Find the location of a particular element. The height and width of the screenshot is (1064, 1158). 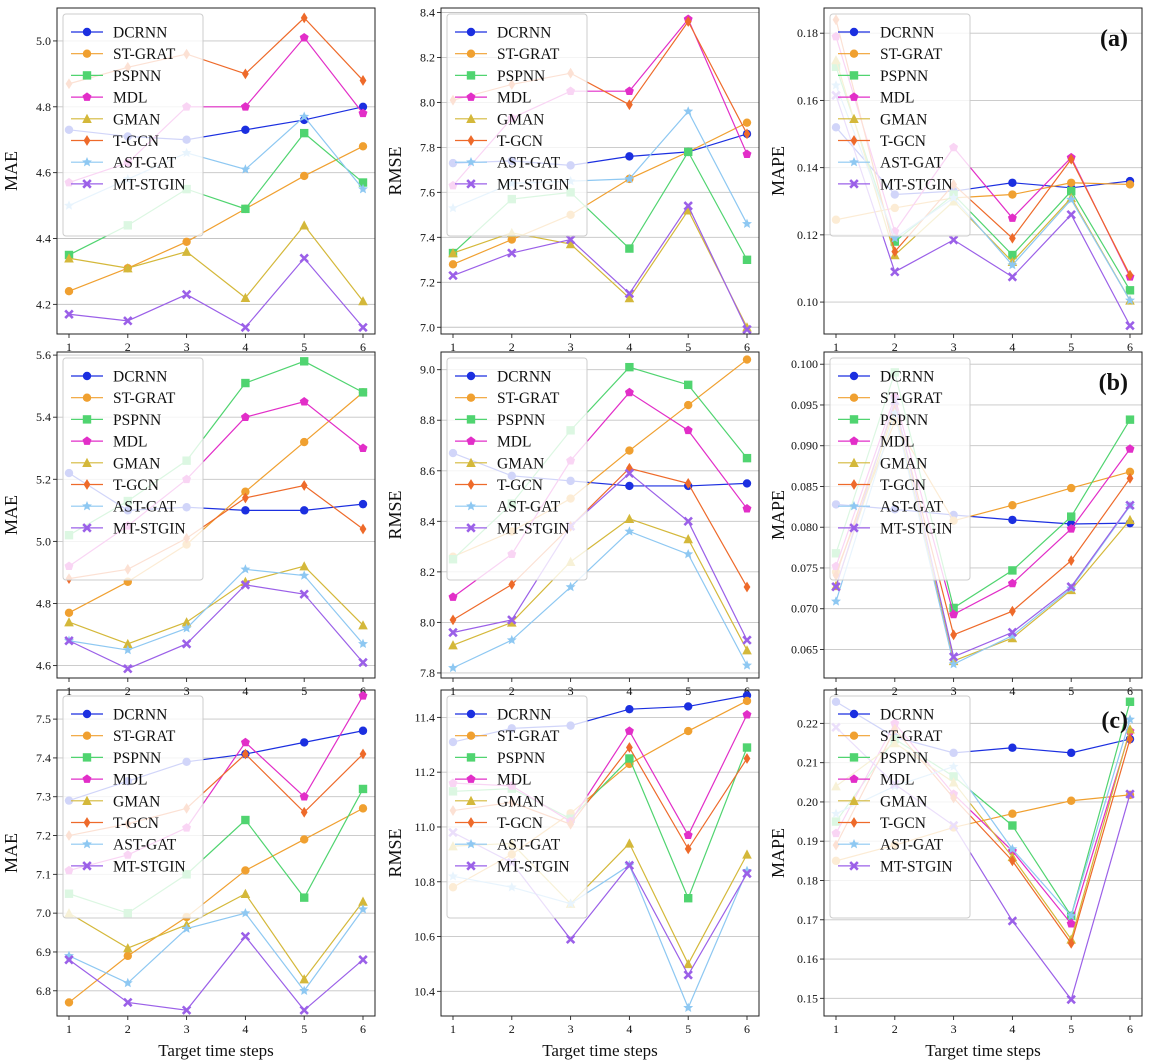

y-tick-label: 0.20 is located at coordinates (807, 802).